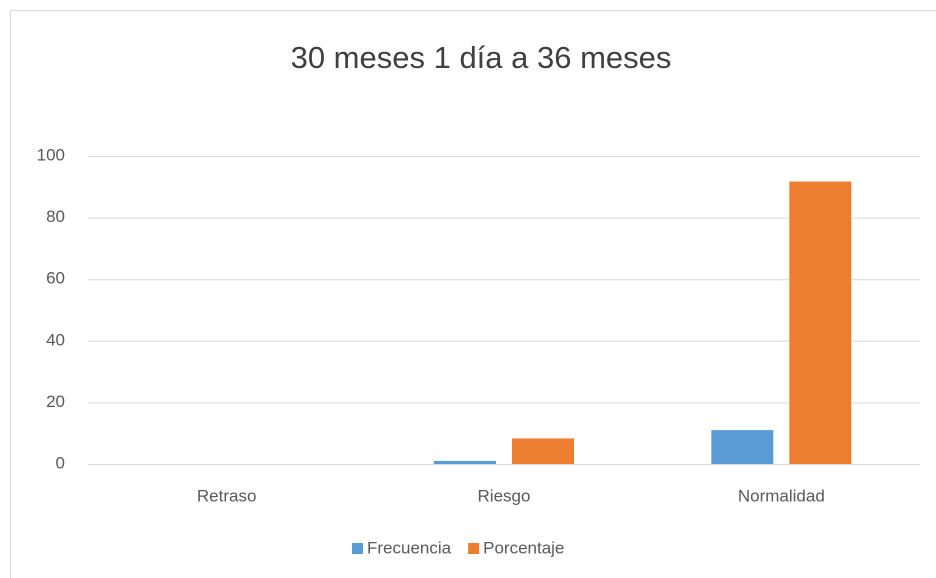  Describe the element at coordinates (51, 154) in the screenshot. I see `y-tick-label: 100` at that location.